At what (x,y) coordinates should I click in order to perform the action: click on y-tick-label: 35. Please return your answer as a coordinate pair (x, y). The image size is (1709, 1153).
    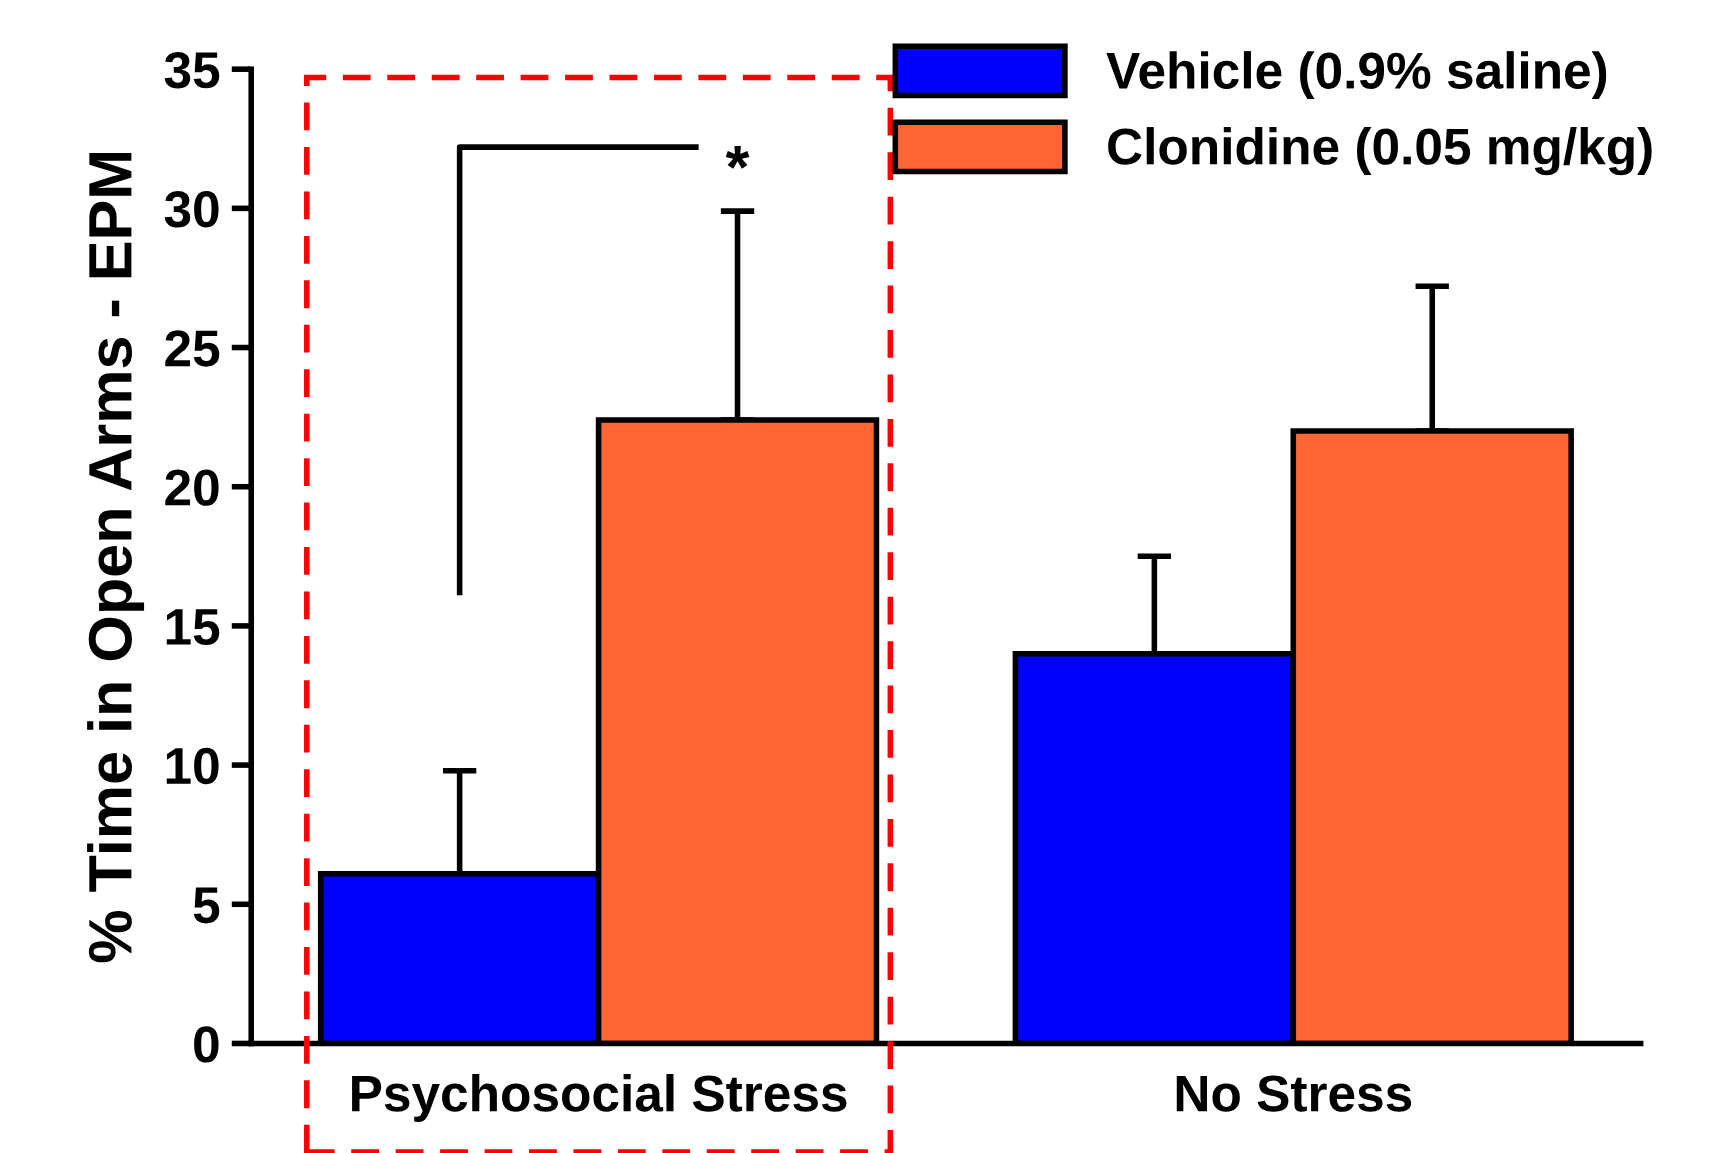
    Looking at the image, I should click on (192, 70).